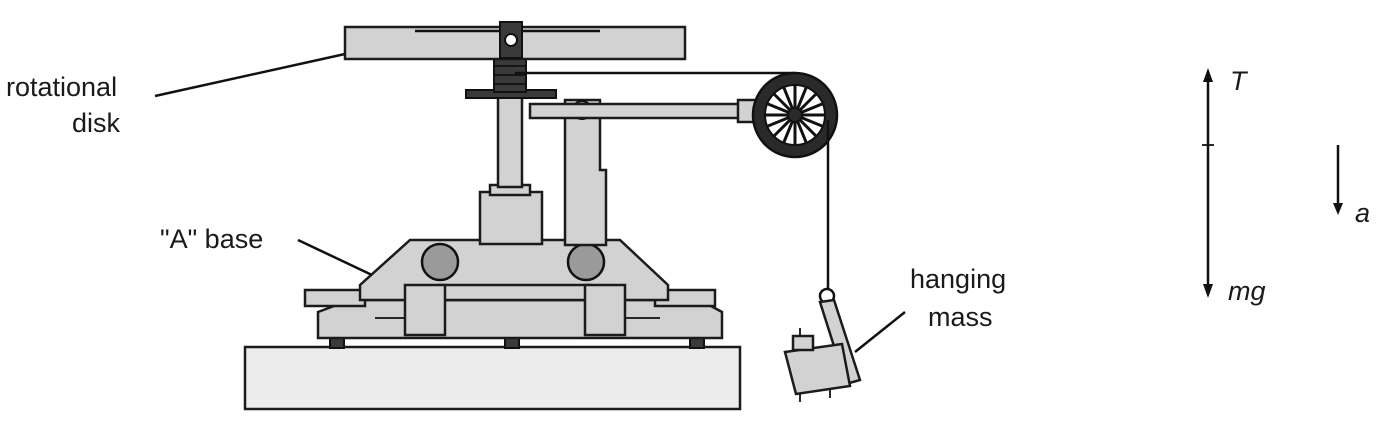  What do you see at coordinates (513, 289) in the screenshot?
I see `a-base` at bounding box center [513, 289].